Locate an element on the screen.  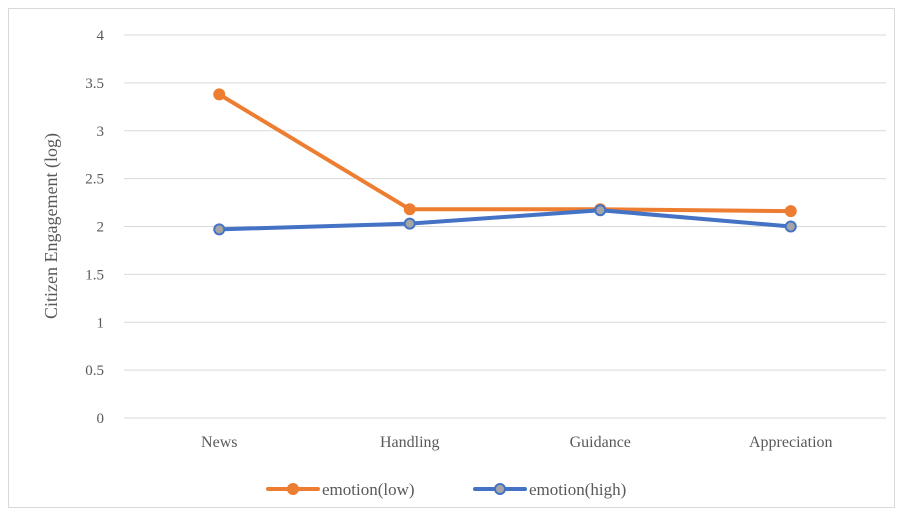
y-tick-label: 2.5 is located at coordinates (94, 180).